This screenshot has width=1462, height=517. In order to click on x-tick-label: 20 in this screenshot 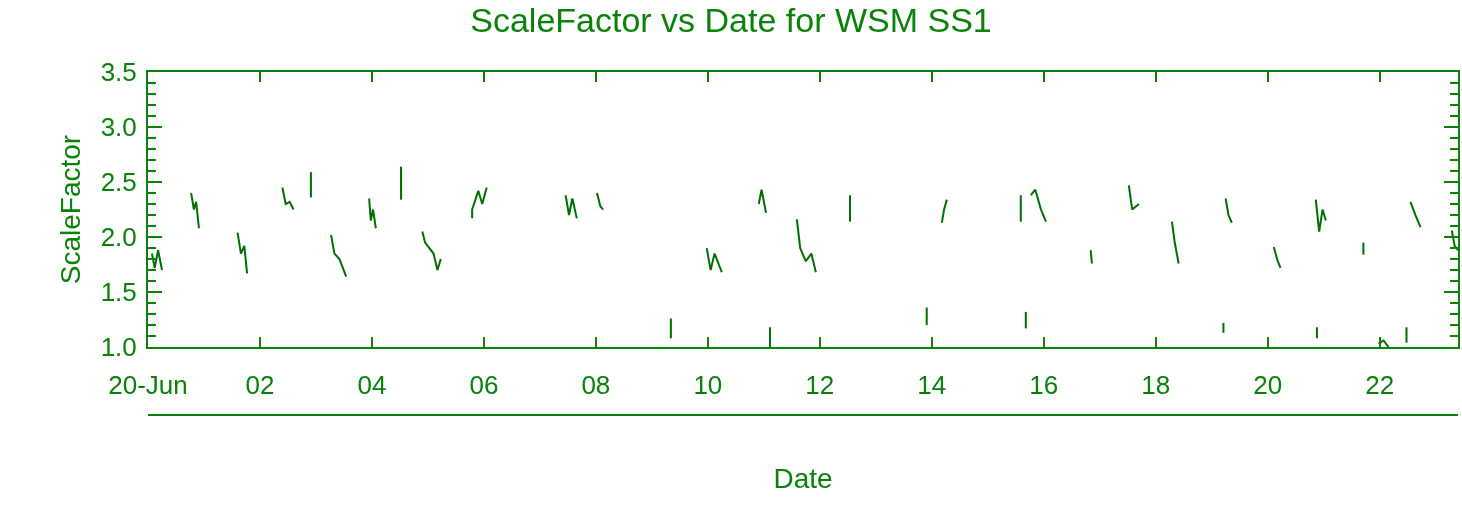, I will do `click(1268, 385)`.